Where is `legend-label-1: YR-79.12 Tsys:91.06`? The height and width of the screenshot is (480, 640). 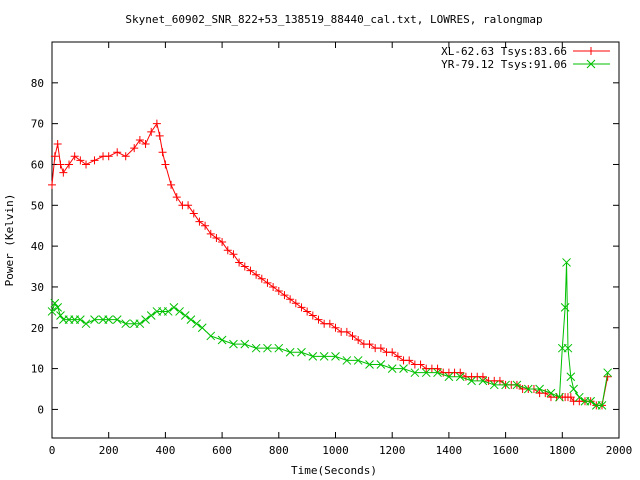 legend-label-1: YR-79.12 Tsys:91.06 is located at coordinates (504, 64).